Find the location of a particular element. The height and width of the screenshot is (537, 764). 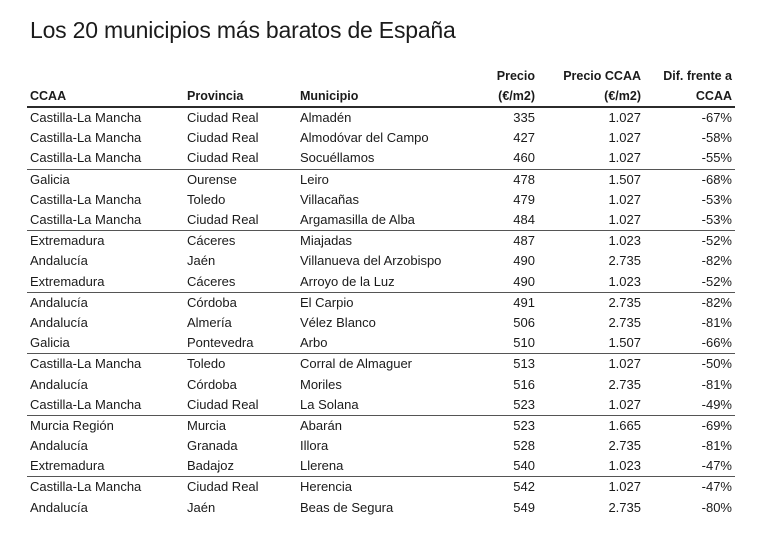

cell-provincia: Córdoba is located at coordinates (212, 302).